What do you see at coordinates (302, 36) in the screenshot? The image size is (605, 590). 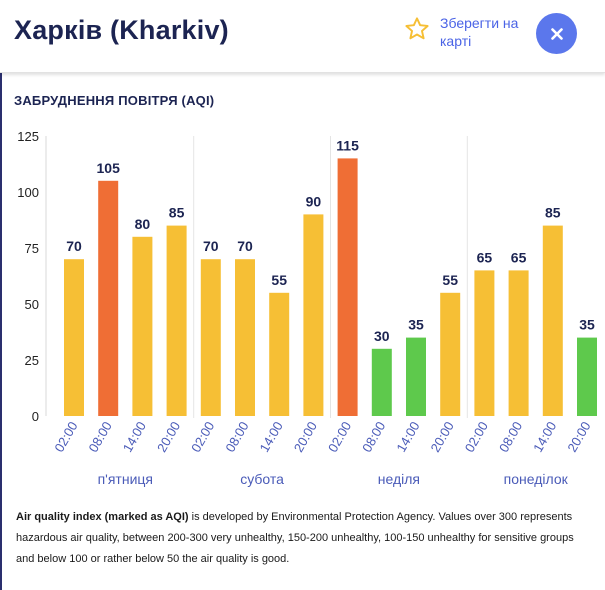 I see `header-bar: Харків (Kharkiv) Зберегти на карті` at bounding box center [302, 36].